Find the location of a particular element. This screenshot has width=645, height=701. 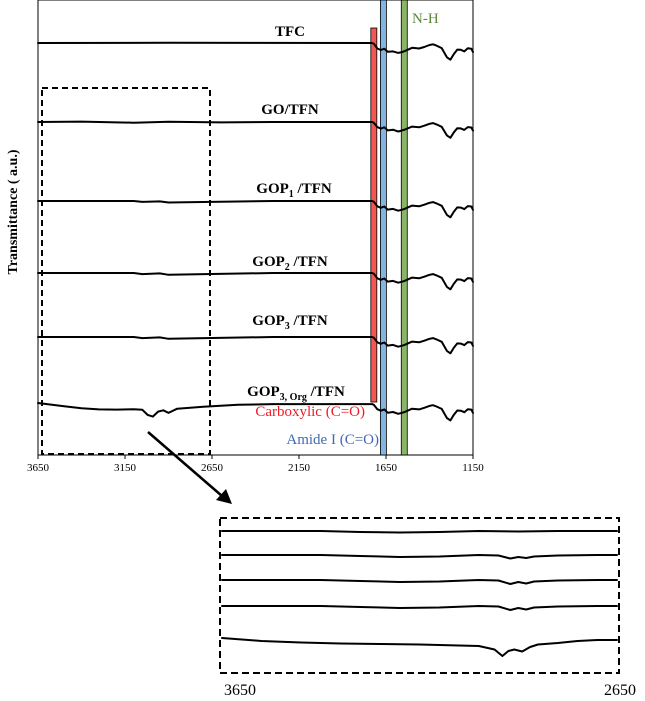

band-label-amide: Amide I (C=O) is located at coordinates (332, 440).